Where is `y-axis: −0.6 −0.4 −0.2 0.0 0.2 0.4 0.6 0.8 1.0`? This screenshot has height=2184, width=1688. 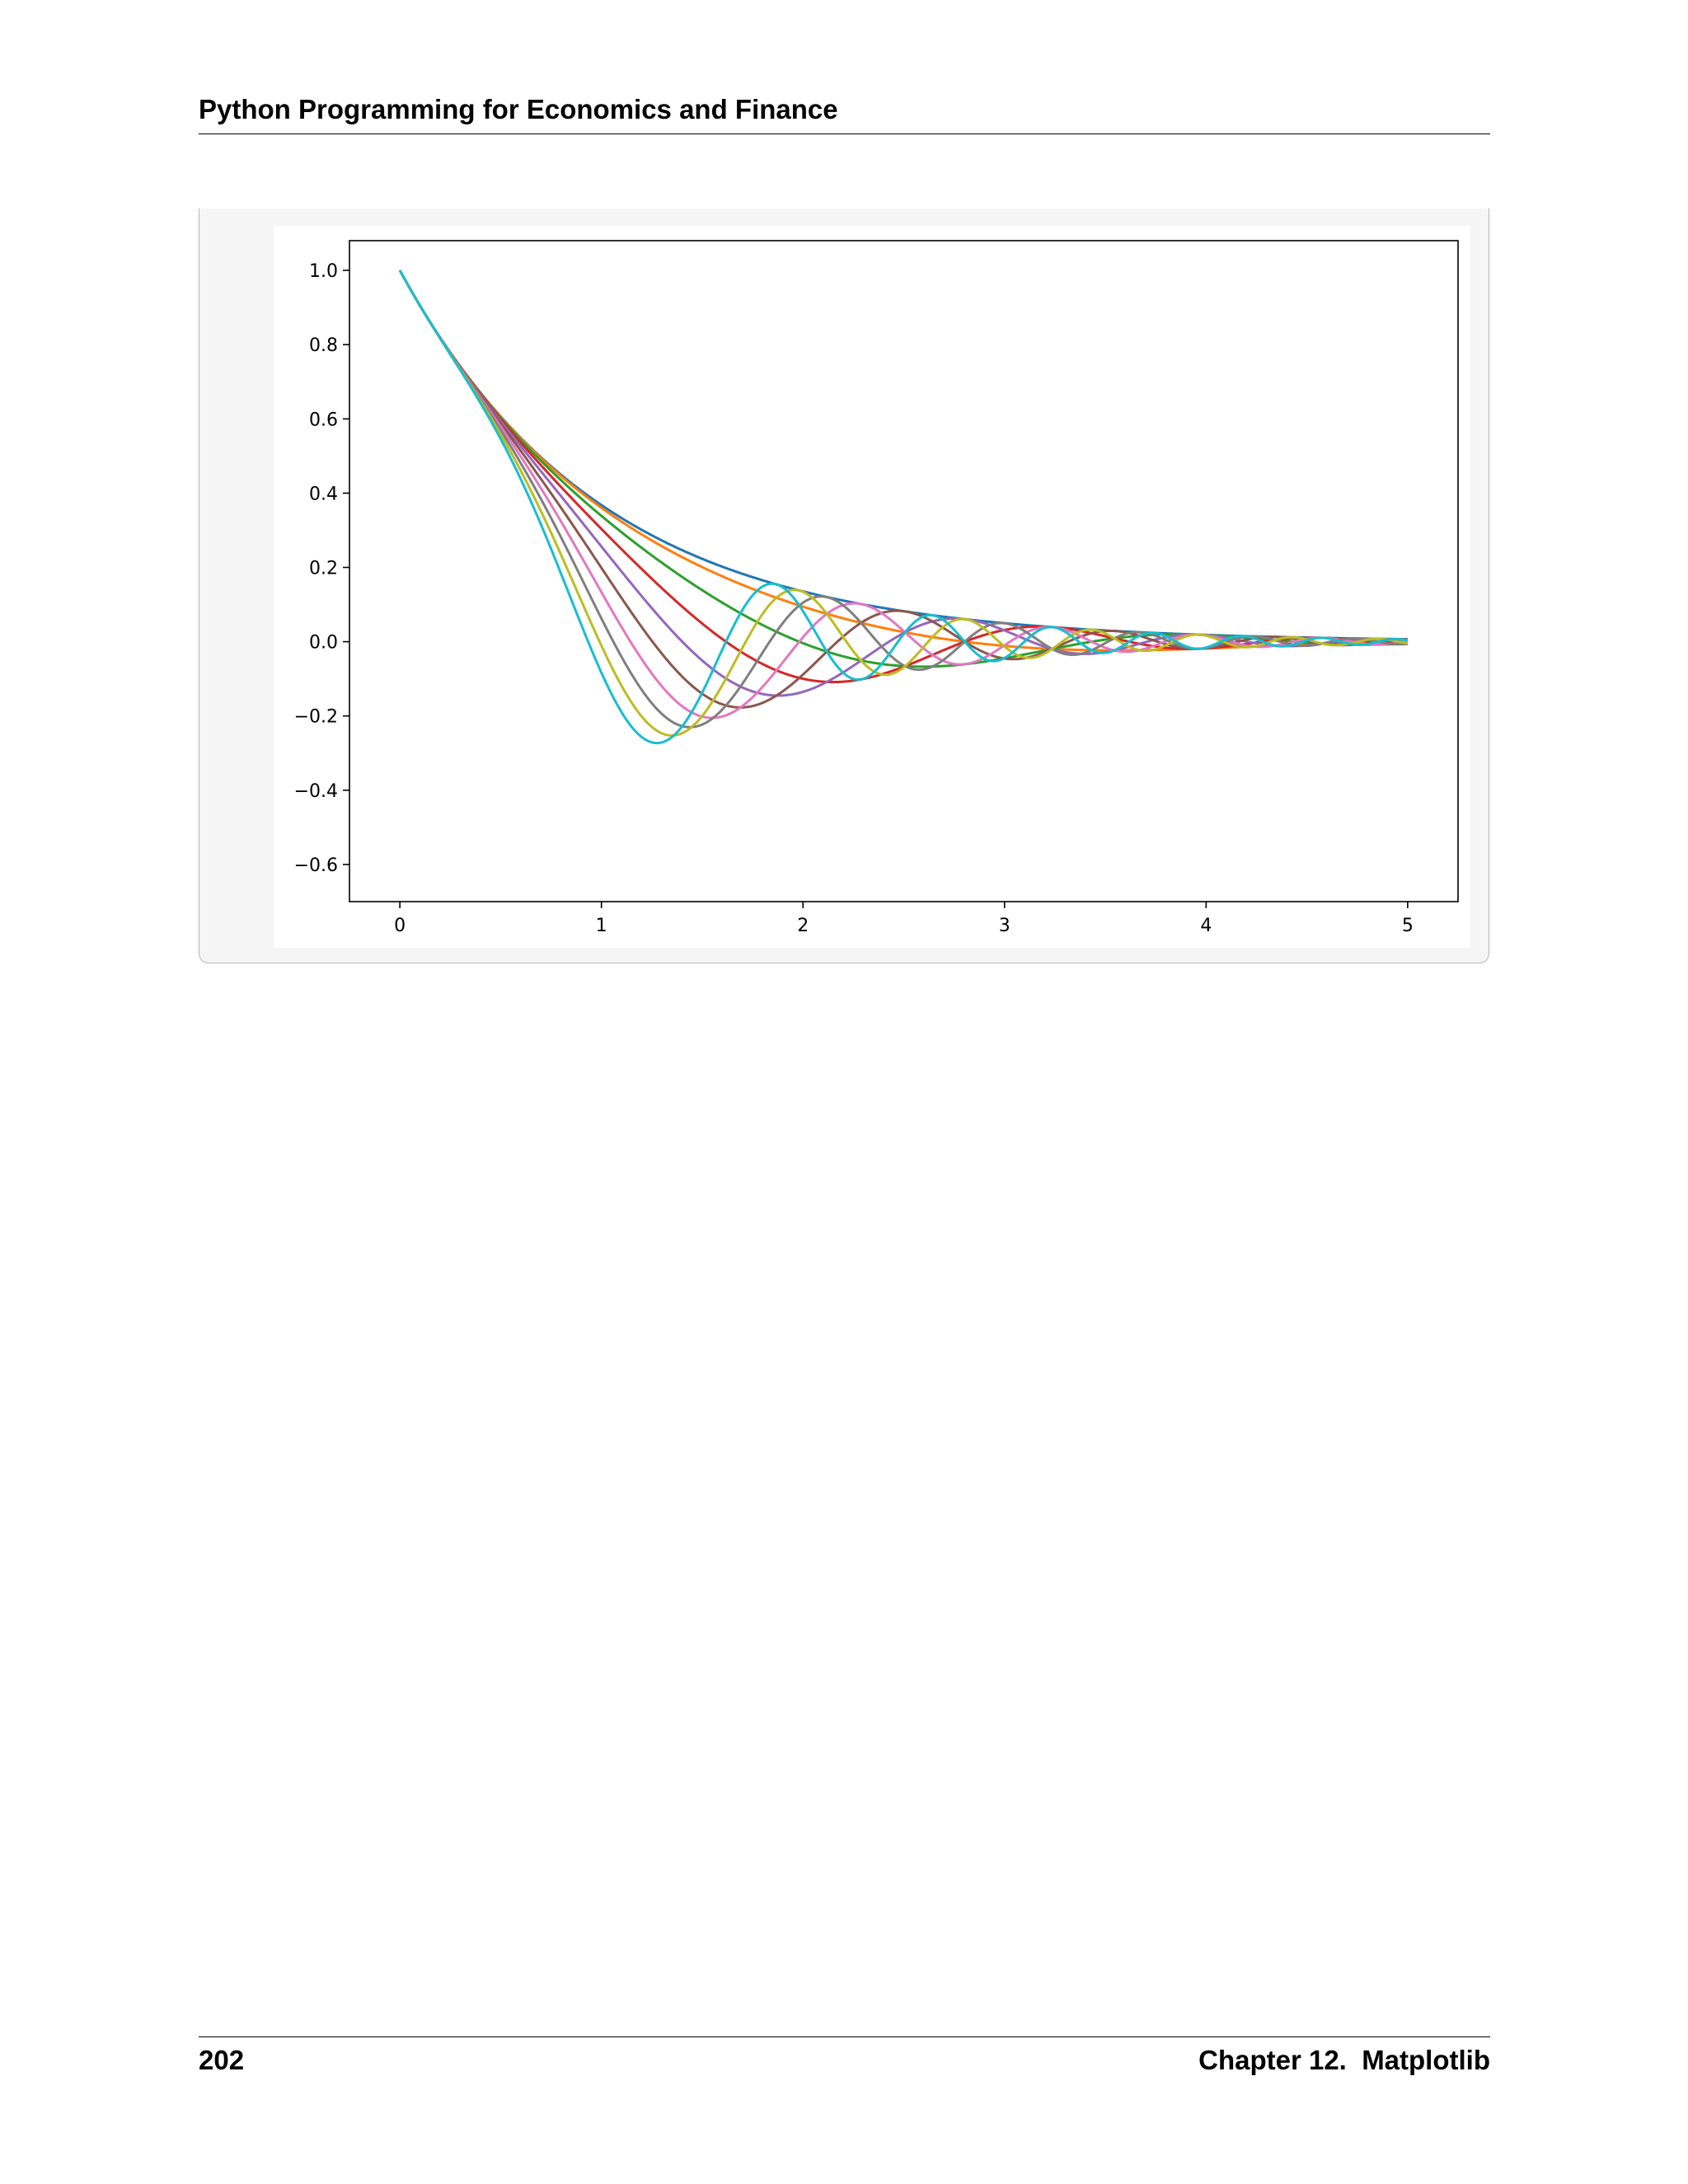
y-axis: −0.6 −0.4 −0.2 0.0 0.2 0.4 0.6 0.8 1.0 is located at coordinates (321, 568).